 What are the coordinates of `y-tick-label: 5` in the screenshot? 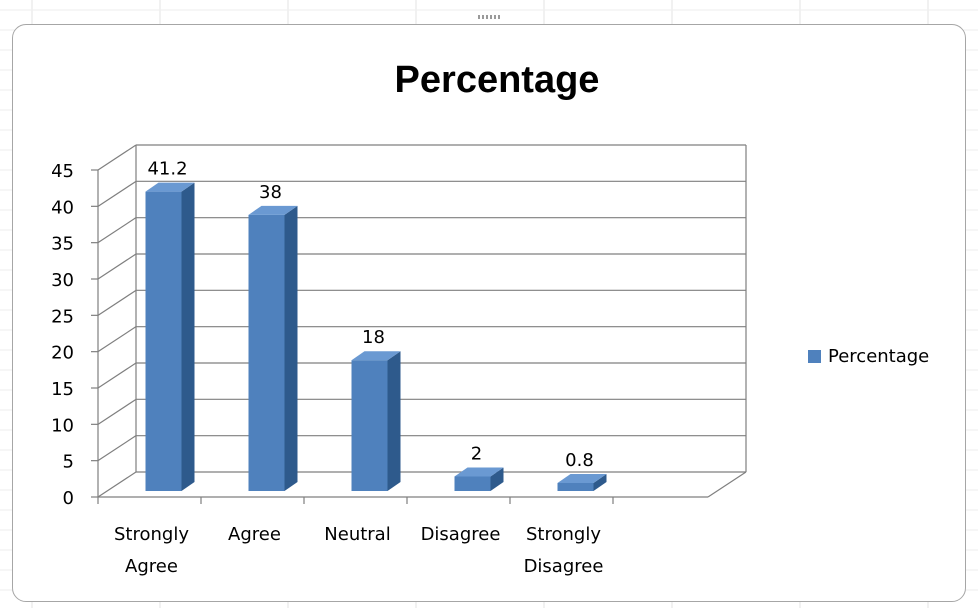 It's located at (68, 462).